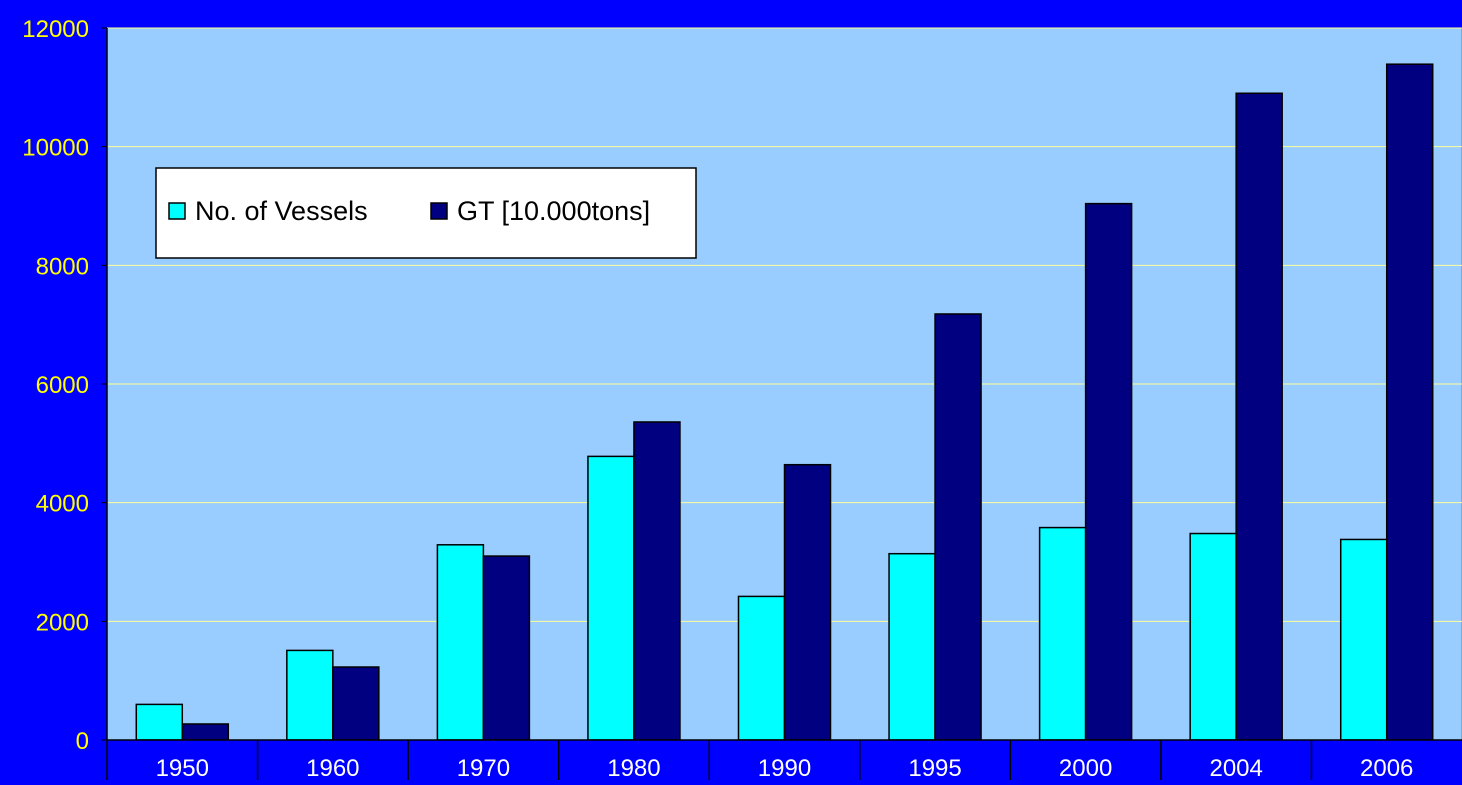  I want to click on y-tick-label: 2000, so click(62, 622).